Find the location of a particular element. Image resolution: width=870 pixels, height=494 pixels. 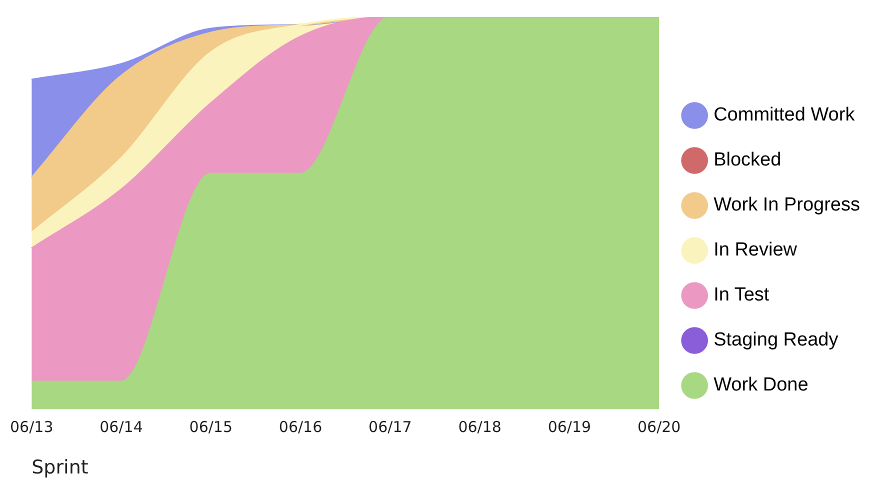

legend-label: Blocked is located at coordinates (748, 160).